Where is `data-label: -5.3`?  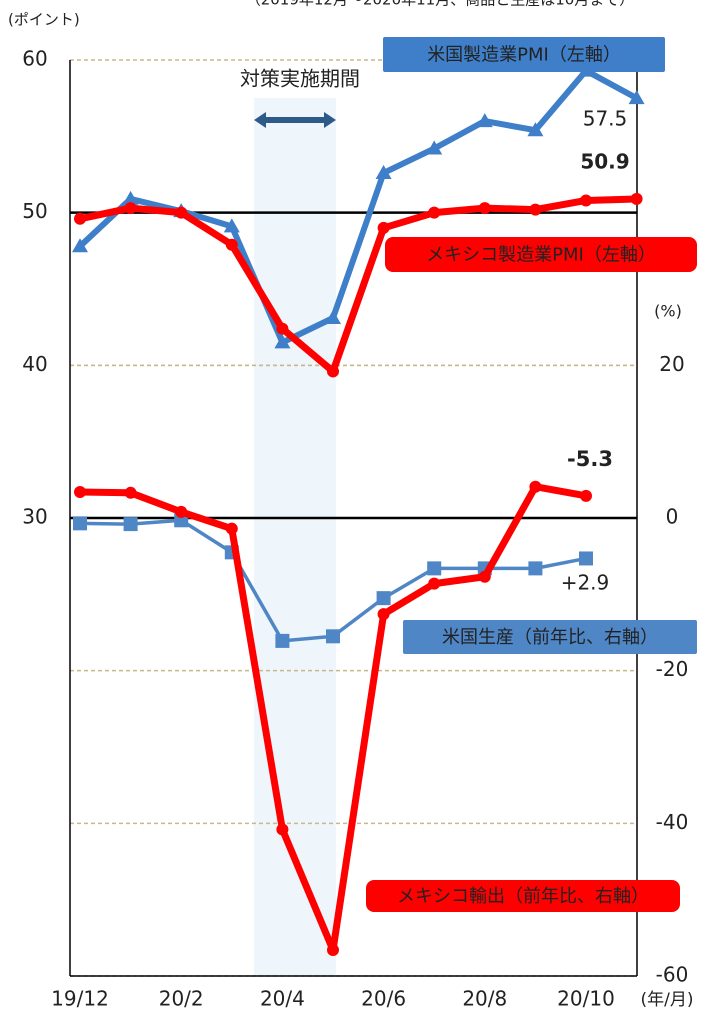 data-label: -5.3 is located at coordinates (590, 459).